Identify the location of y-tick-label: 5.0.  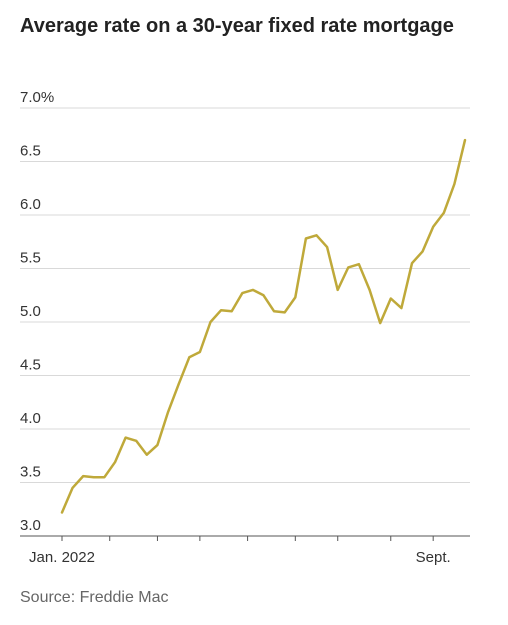
(30, 311).